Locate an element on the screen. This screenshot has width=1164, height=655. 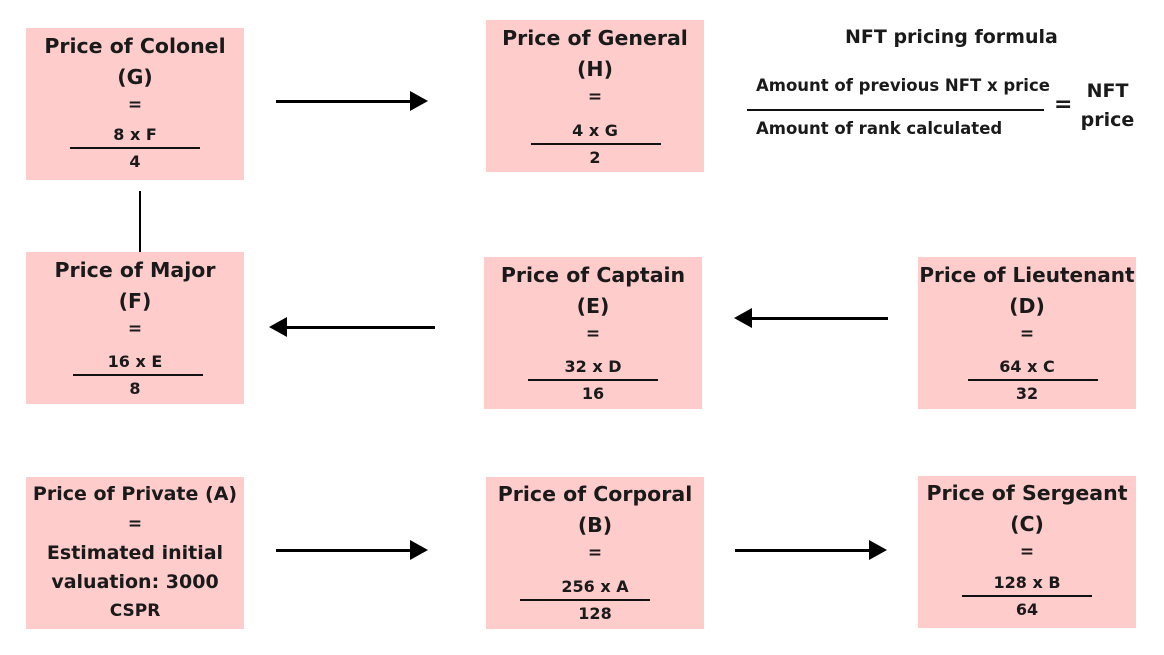
sergeant-equals: = is located at coordinates (1027, 552).